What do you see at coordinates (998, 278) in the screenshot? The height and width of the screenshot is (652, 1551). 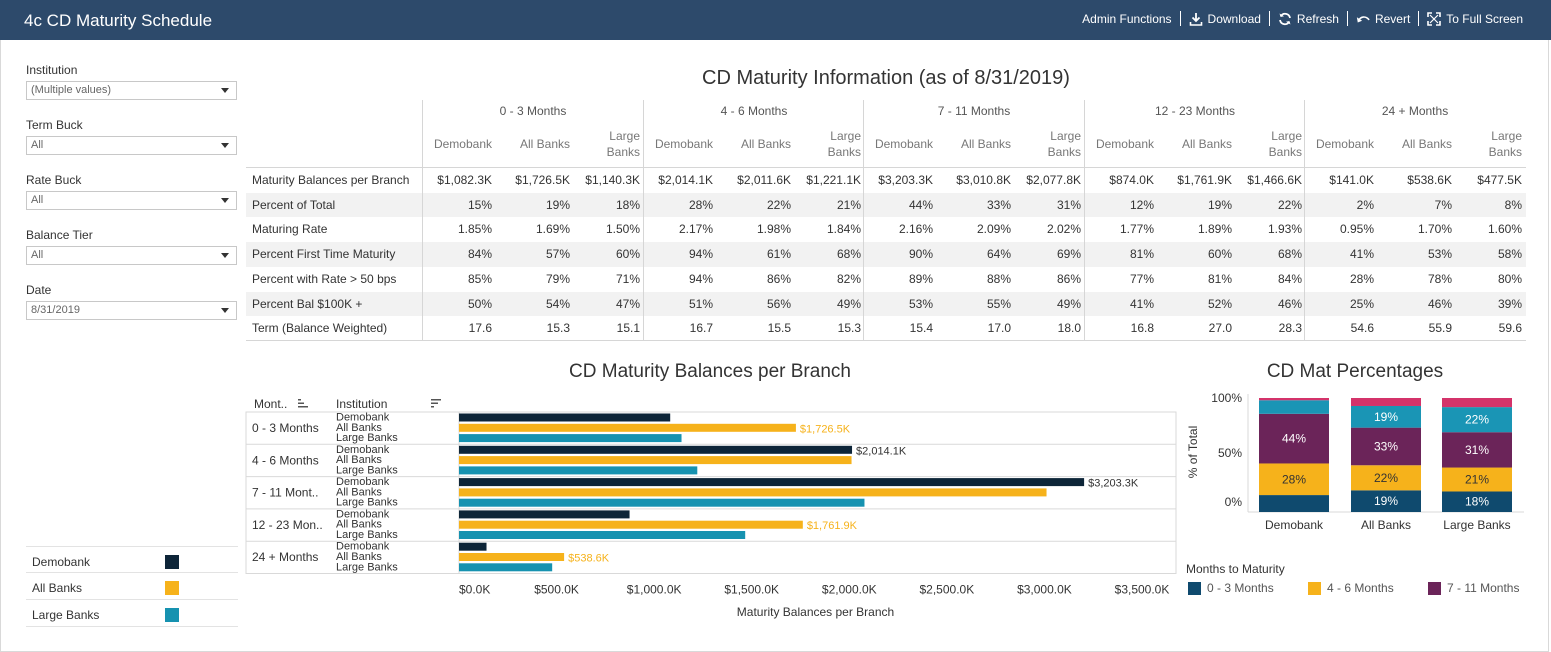 I see `table-cell: 88%` at bounding box center [998, 278].